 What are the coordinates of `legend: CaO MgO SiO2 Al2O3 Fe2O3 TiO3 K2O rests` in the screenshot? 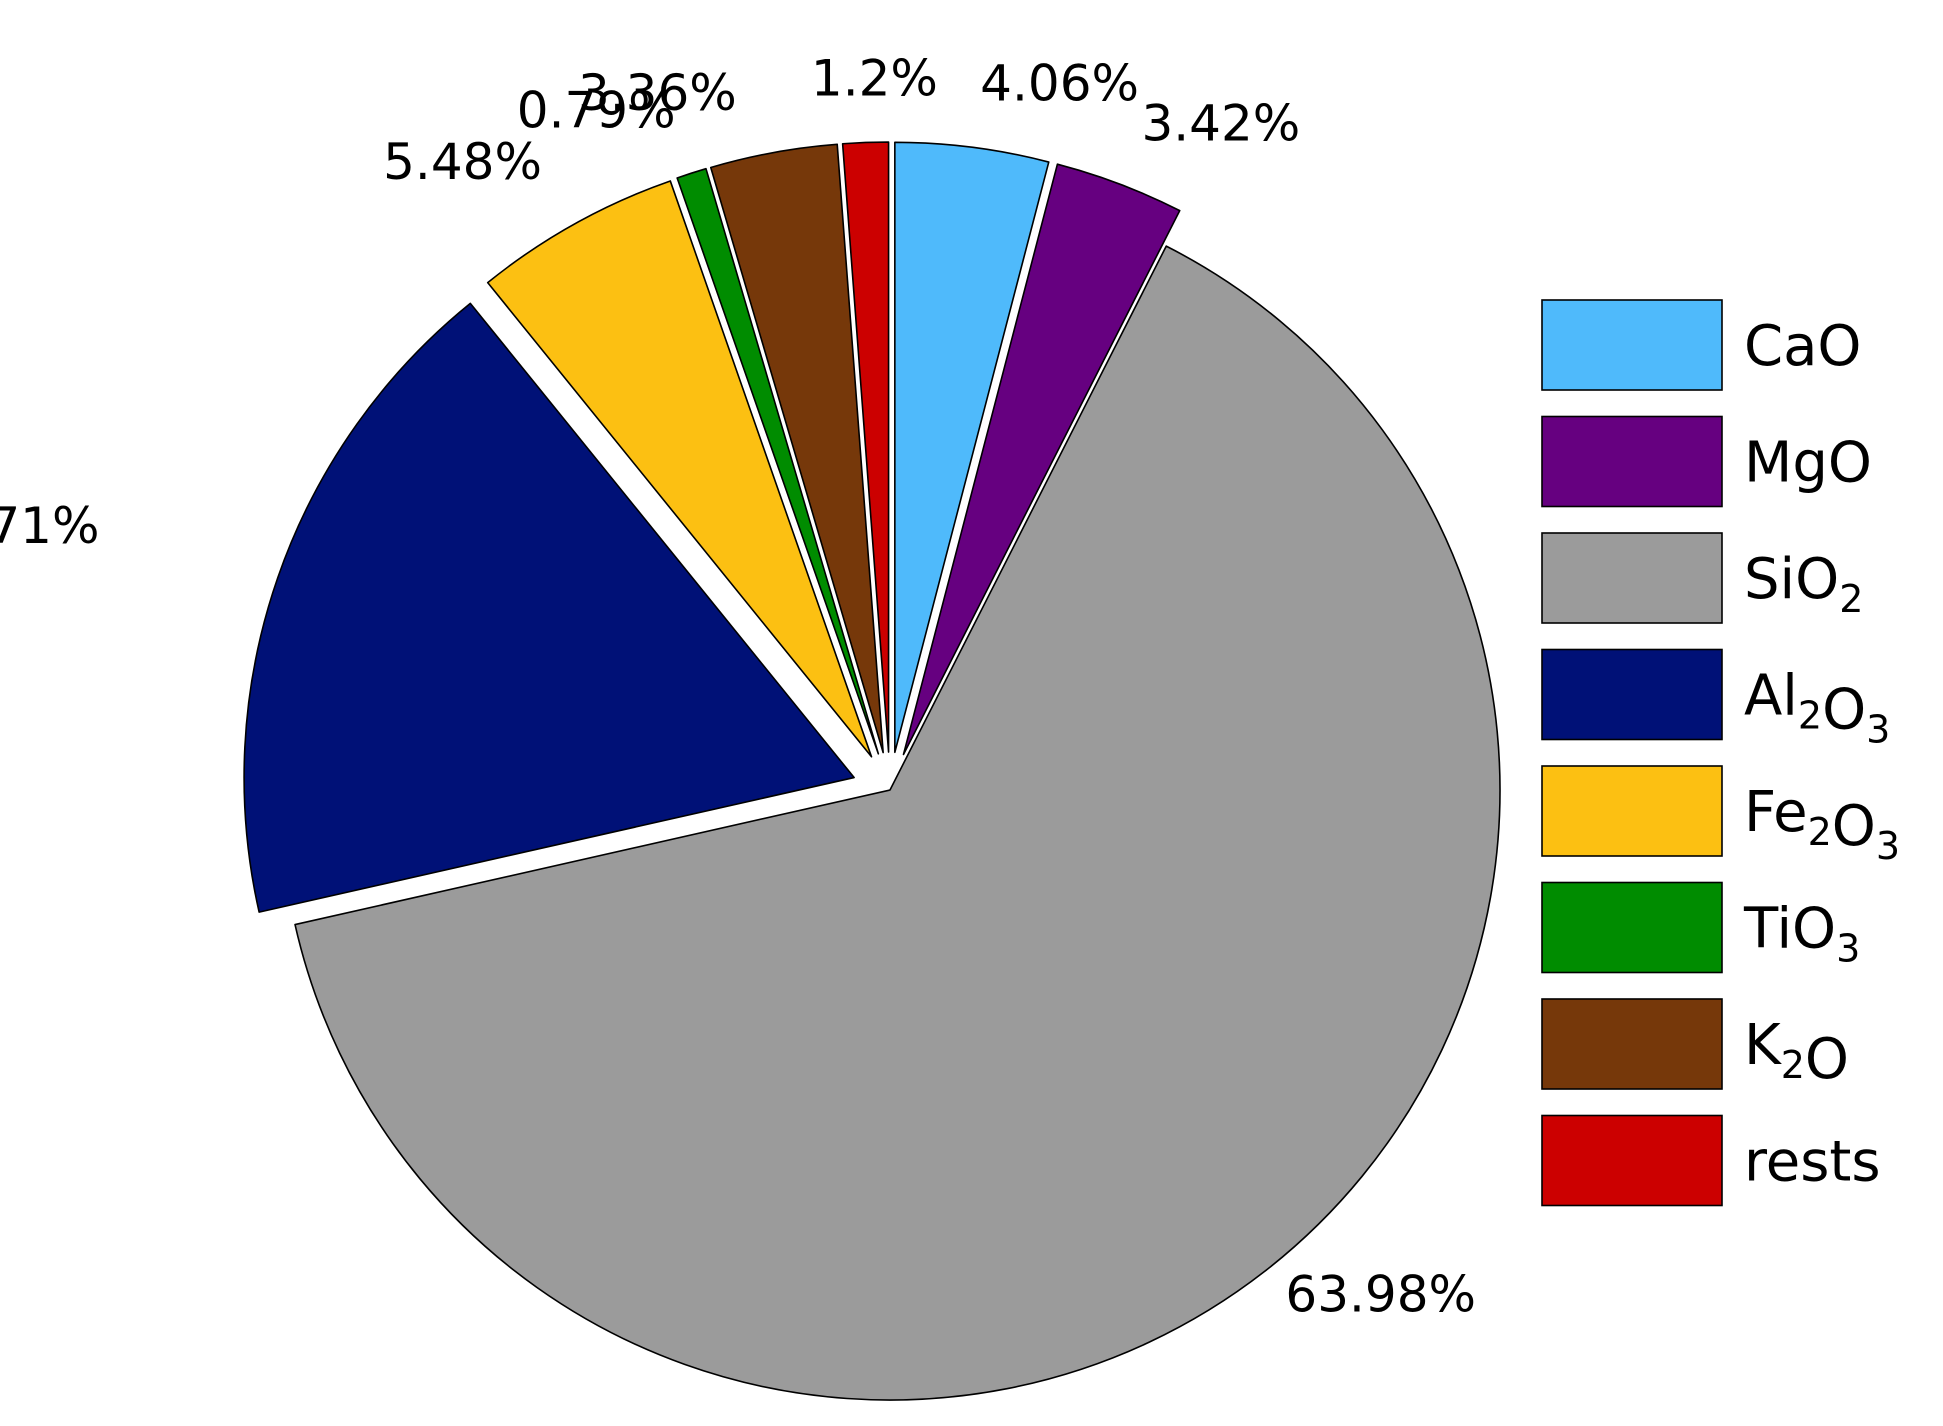 It's located at (1720, 753).